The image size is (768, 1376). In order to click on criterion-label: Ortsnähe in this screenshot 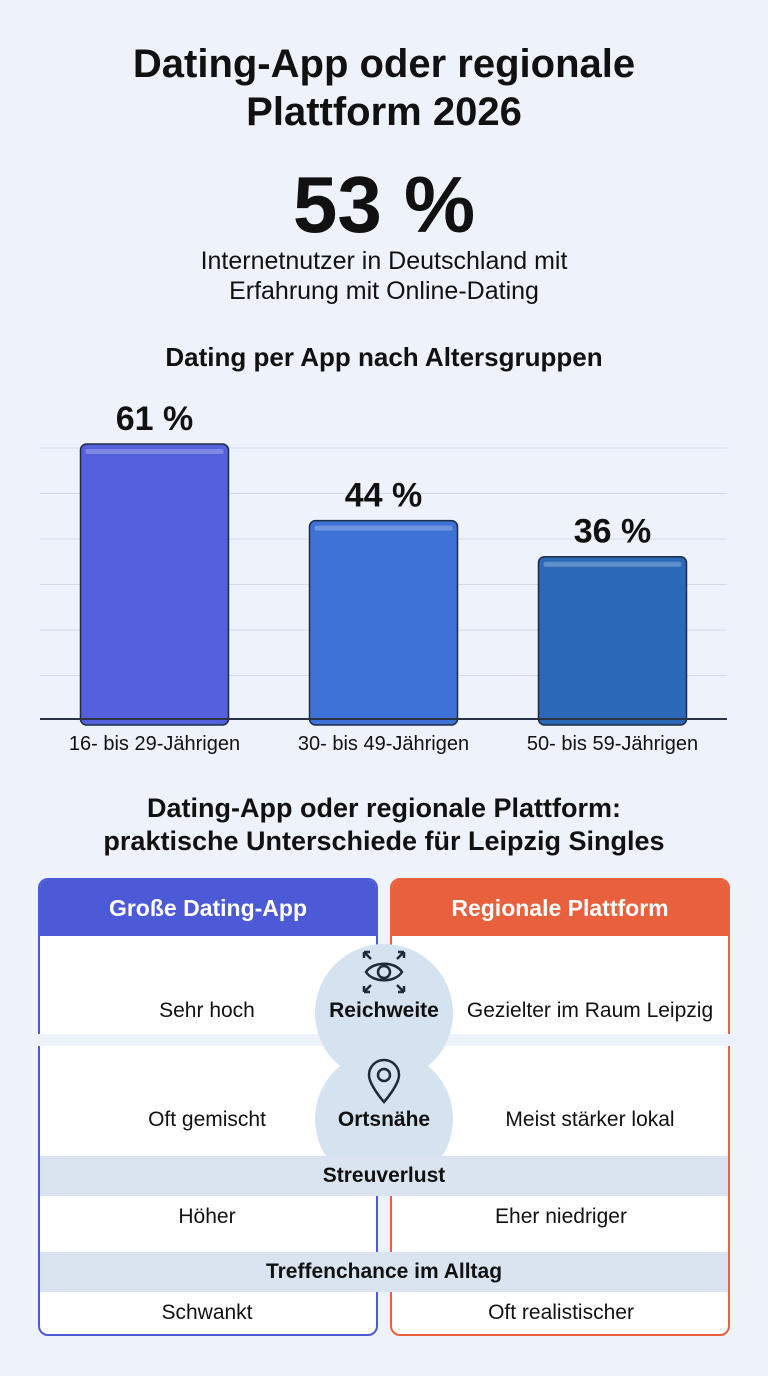, I will do `click(384, 1119)`.